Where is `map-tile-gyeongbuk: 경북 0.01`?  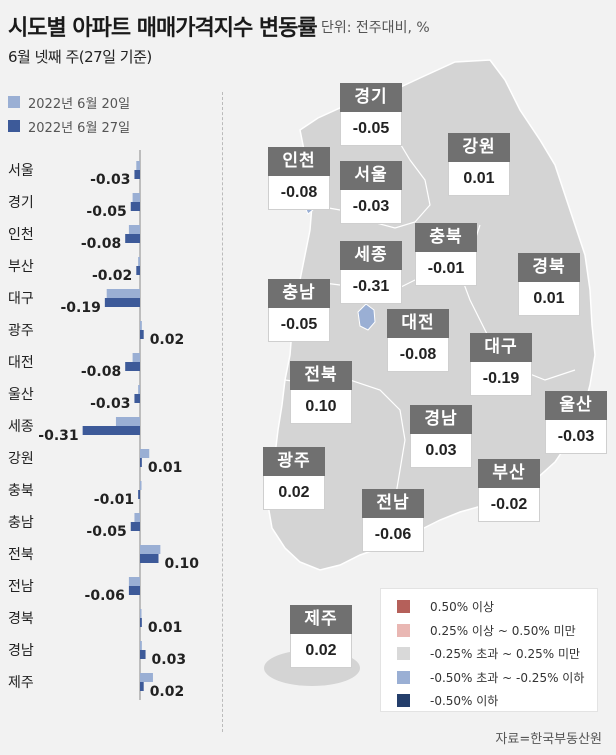 map-tile-gyeongbuk: 경북 0.01 is located at coordinates (549, 284).